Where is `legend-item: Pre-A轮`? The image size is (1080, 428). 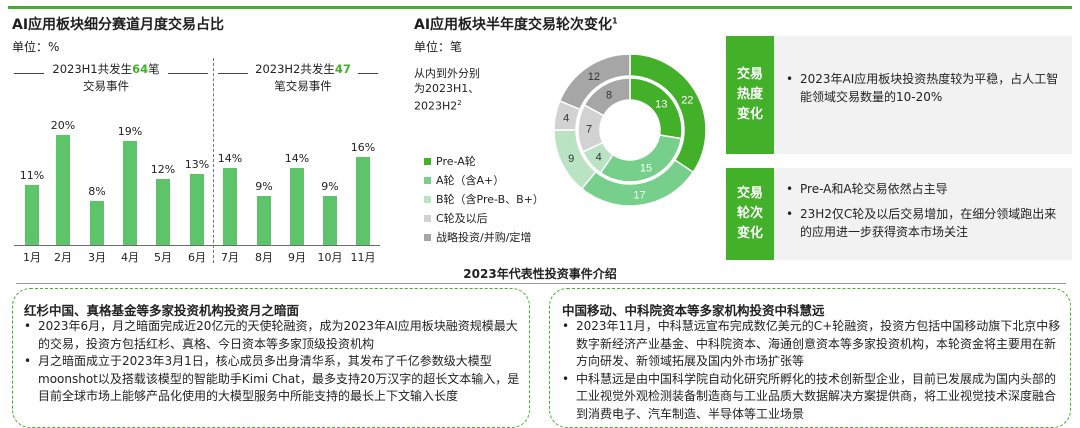
legend-item: Pre-A轮 is located at coordinates (450, 161).